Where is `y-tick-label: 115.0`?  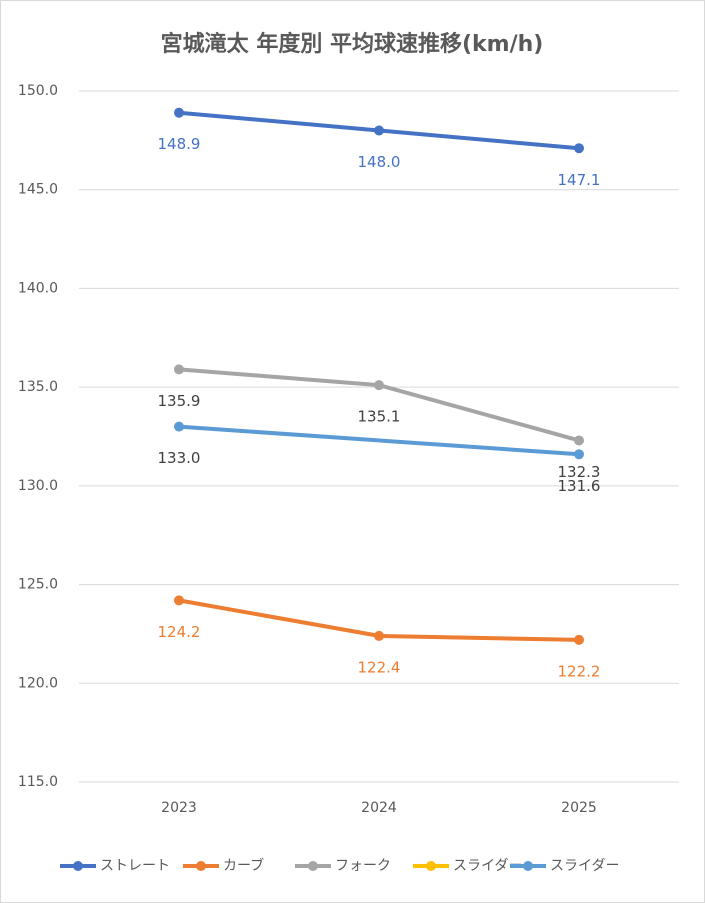
y-tick-label: 115.0 is located at coordinates (38, 782).